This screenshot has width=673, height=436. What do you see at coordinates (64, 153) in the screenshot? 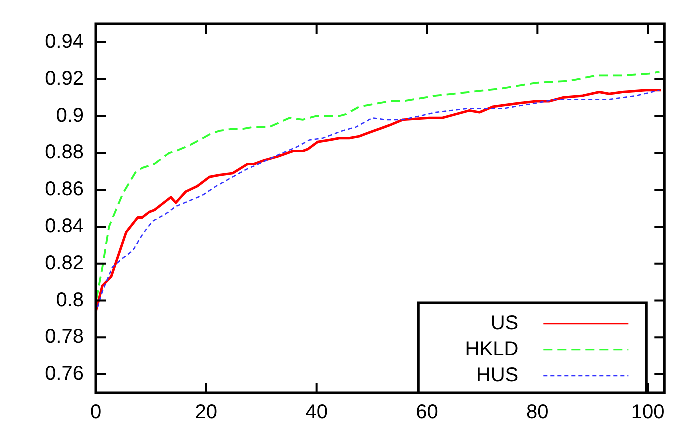
I see `y-tick-label: 0.88` at bounding box center [64, 153].